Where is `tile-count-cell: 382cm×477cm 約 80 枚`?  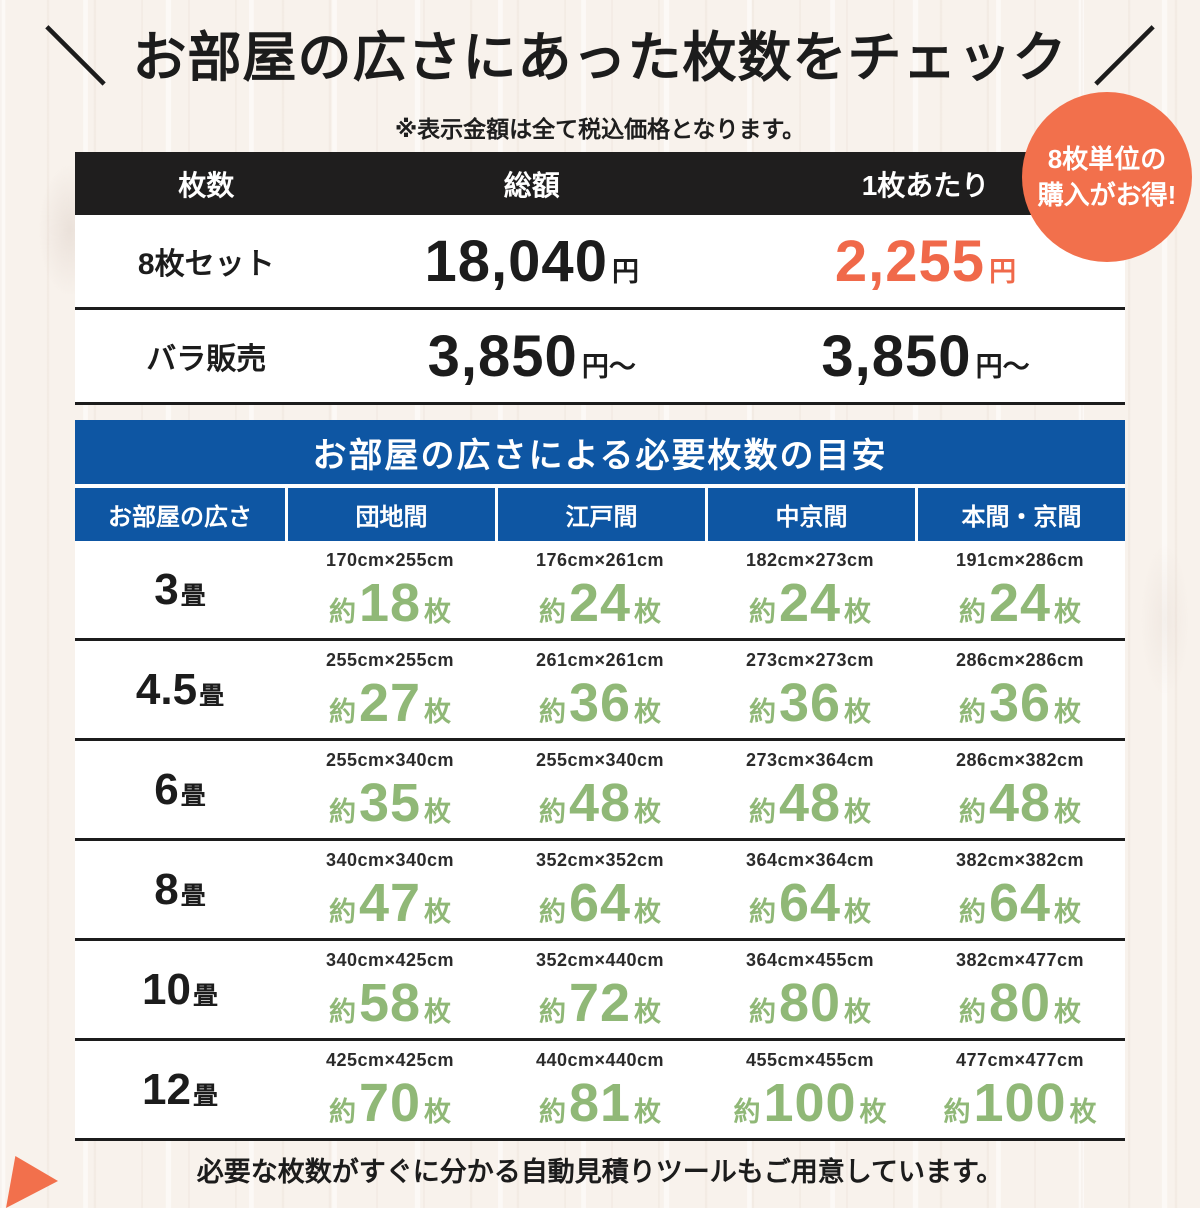 tile-count-cell: 382cm×477cm 約 80 枚 is located at coordinates (1020, 989).